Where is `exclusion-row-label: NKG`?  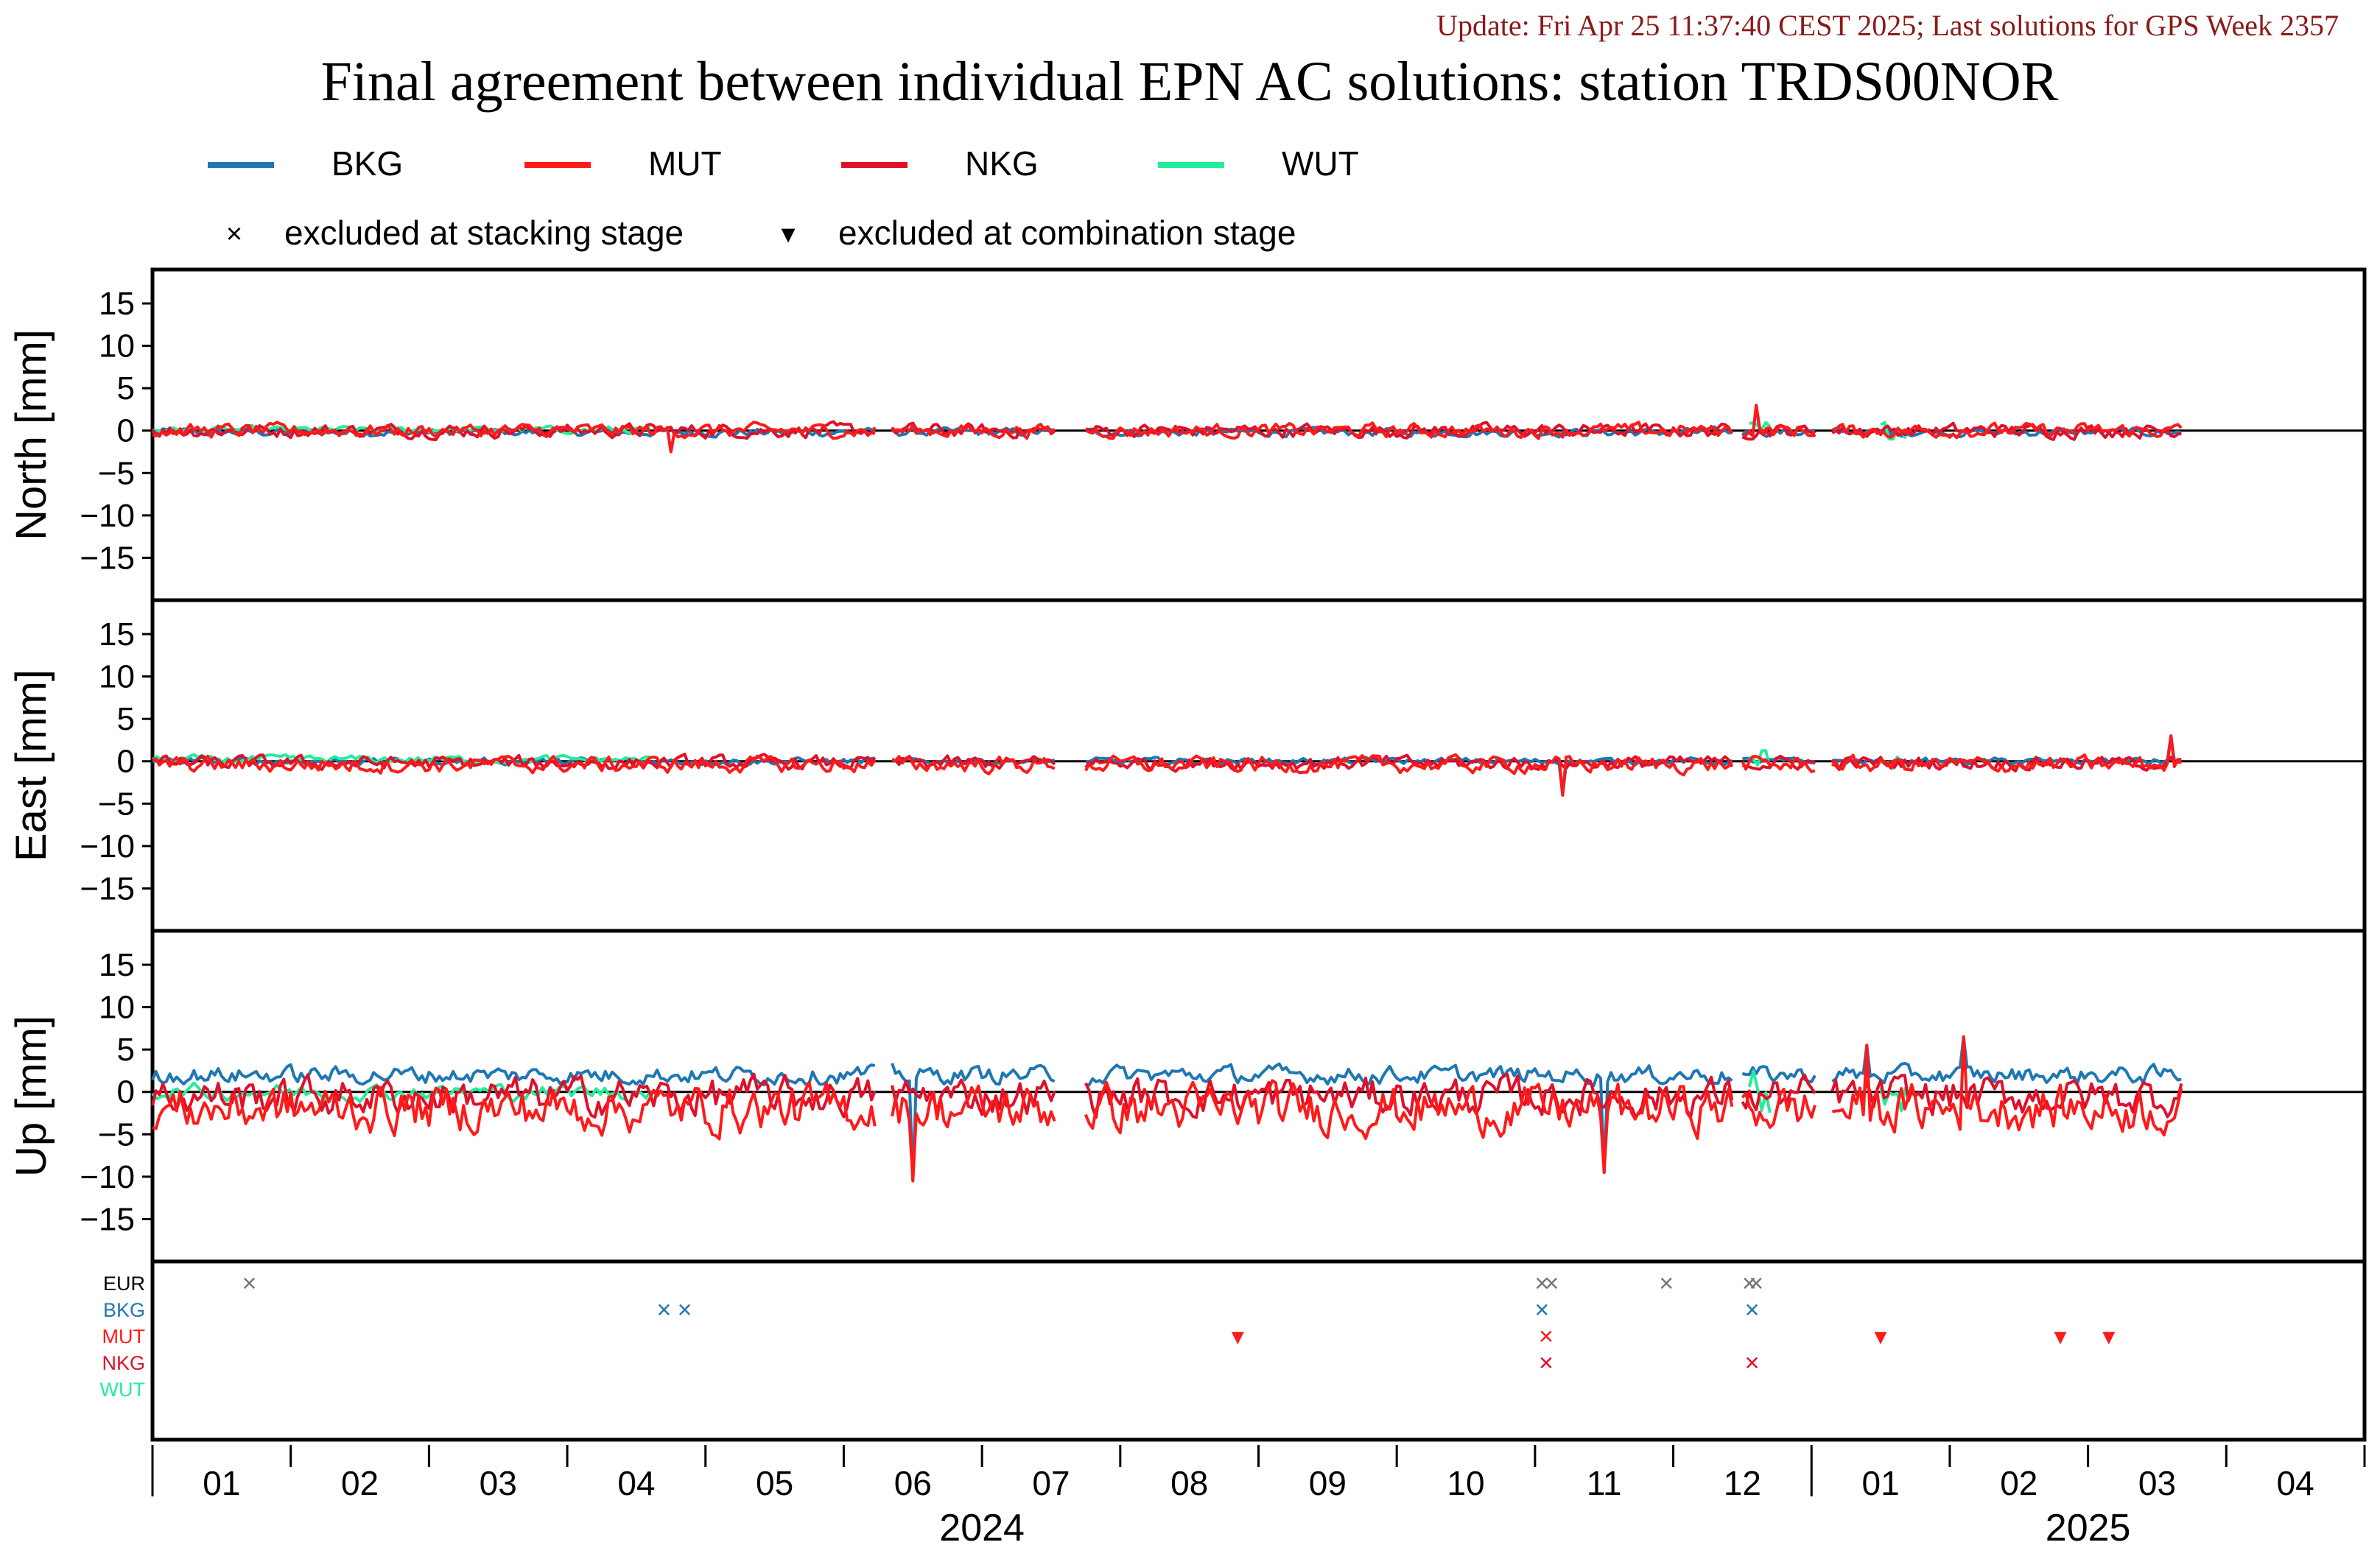 exclusion-row-label: NKG is located at coordinates (123, 1363).